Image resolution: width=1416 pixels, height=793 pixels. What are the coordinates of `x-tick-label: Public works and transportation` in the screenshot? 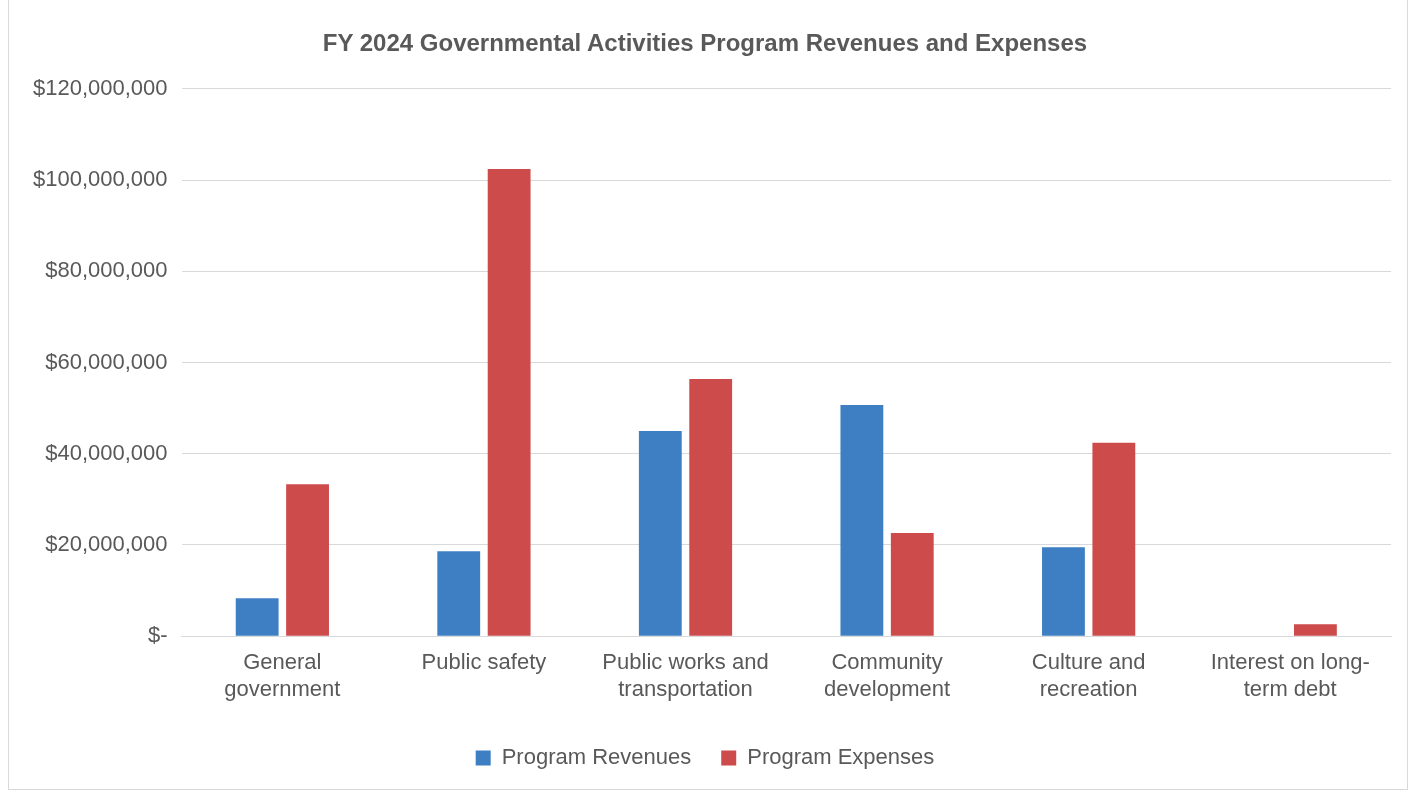 It's located at (685, 675).